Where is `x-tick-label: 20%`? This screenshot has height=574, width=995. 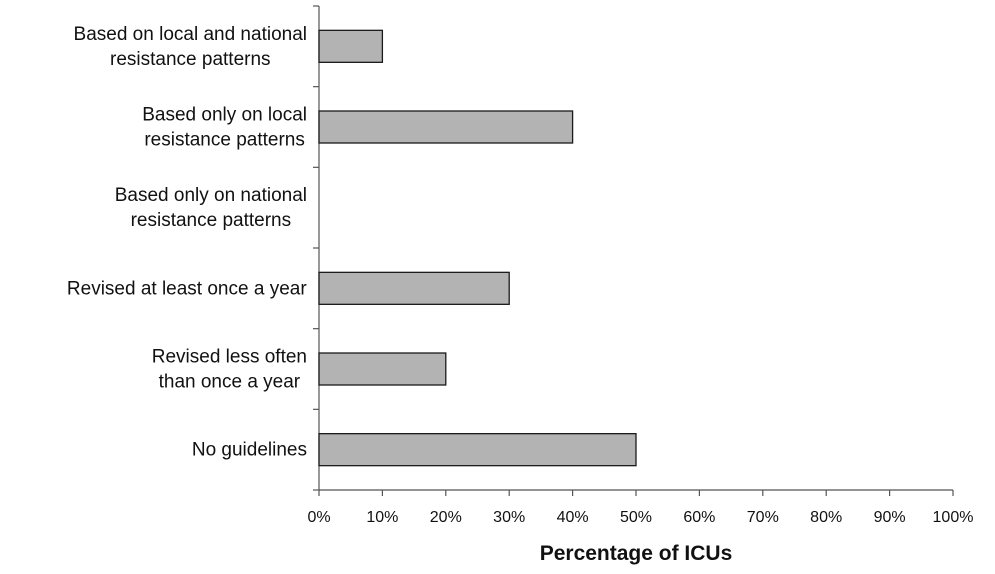
x-tick-label: 20% is located at coordinates (446, 517).